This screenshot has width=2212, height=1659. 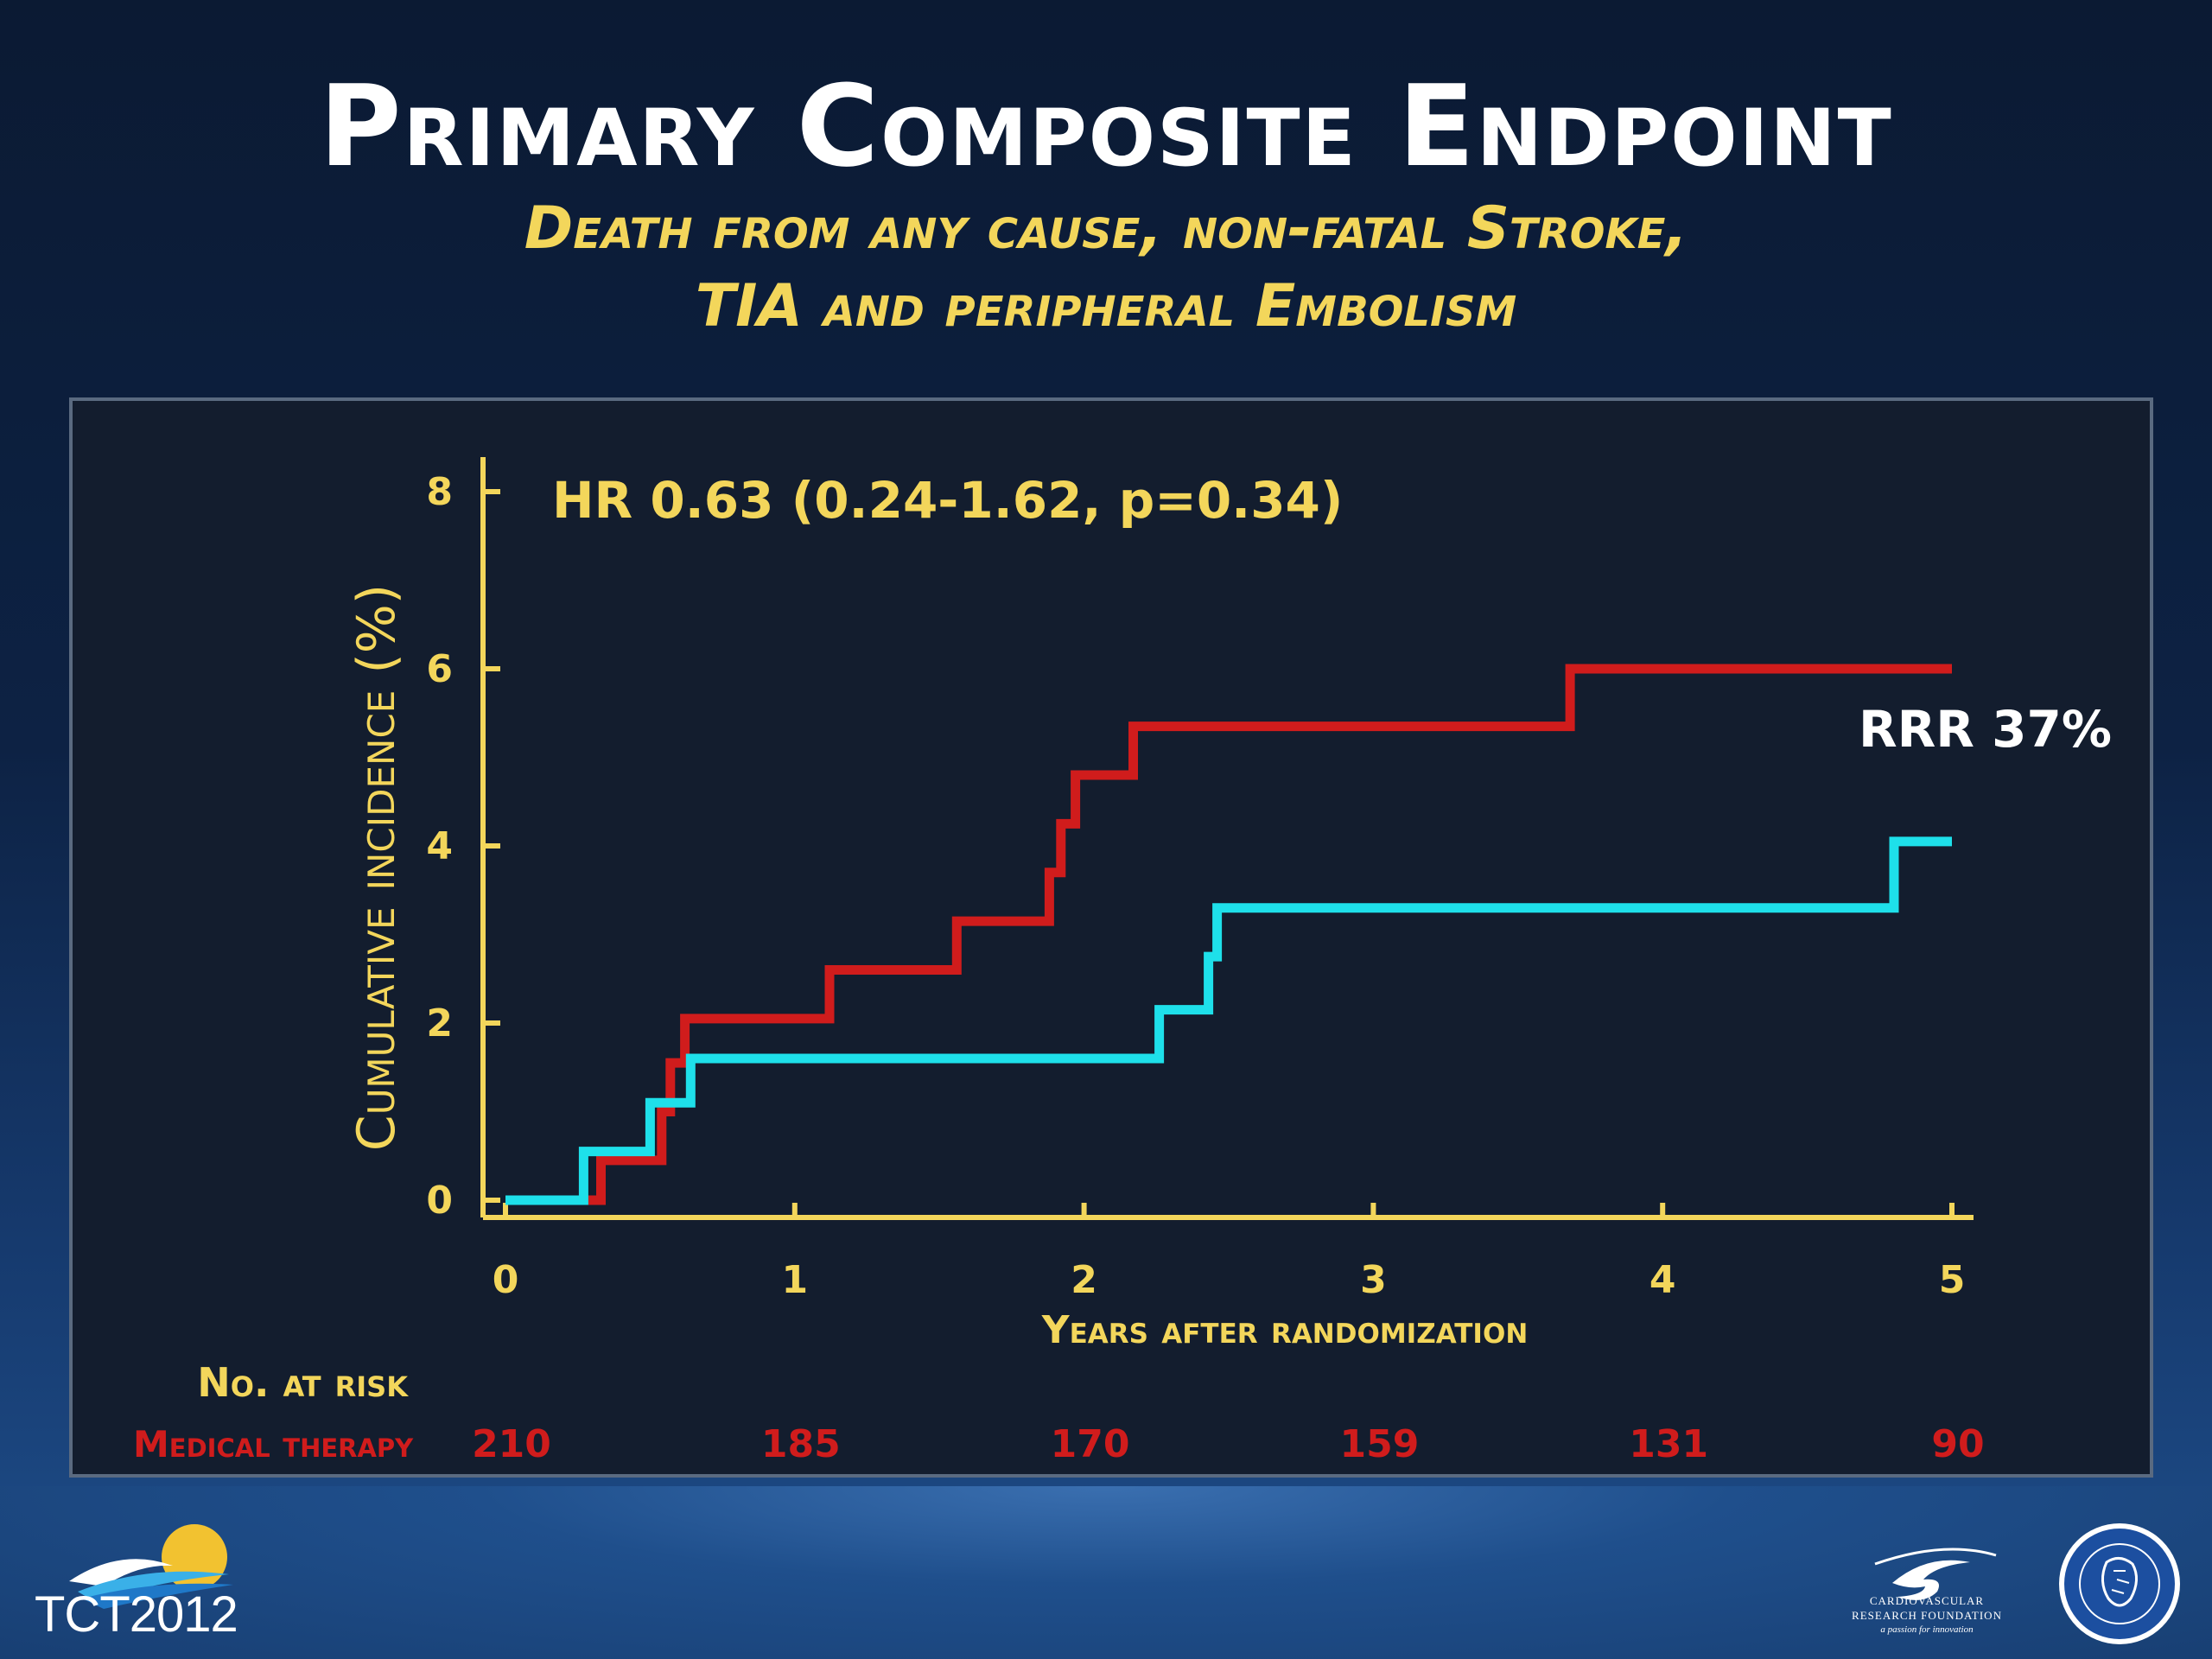 I want to click on at-risk-value: 185, so click(x=801, y=1444).